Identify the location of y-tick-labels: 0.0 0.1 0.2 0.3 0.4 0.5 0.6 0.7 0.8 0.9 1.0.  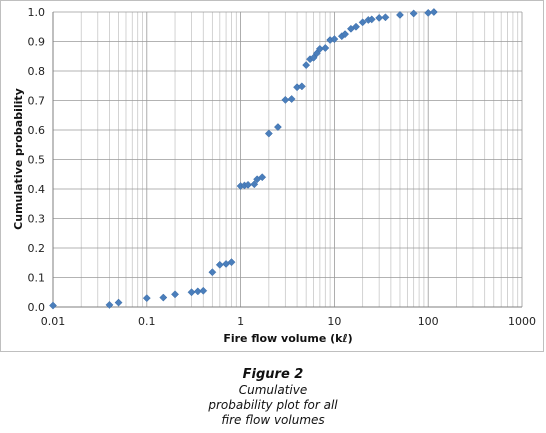
(37, 160).